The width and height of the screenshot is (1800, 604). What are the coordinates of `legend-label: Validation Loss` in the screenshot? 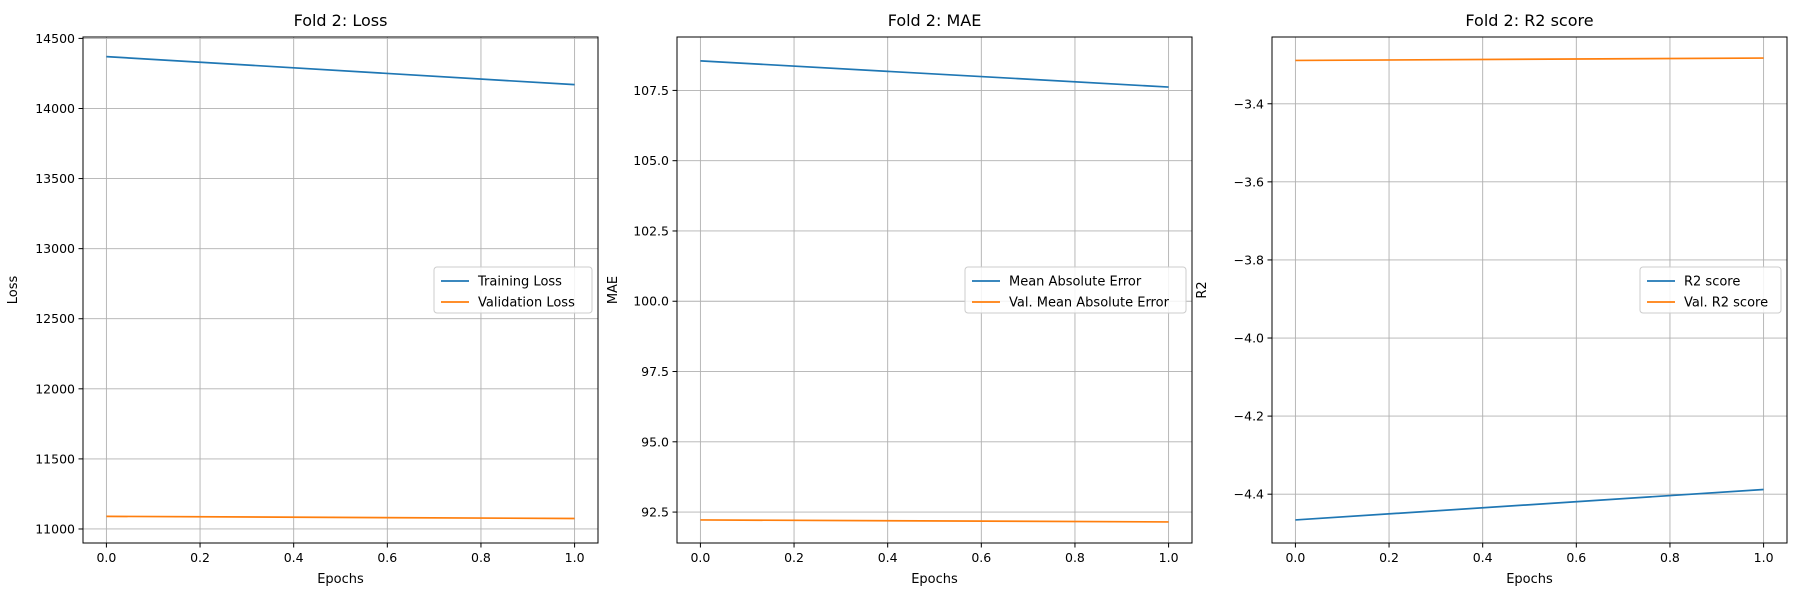 It's located at (526, 303).